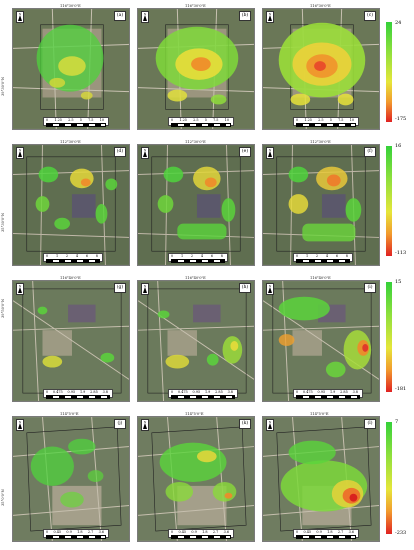 The image size is (414, 550). What do you see at coordinates (245, 424) in the screenshot?
I see `panel-label: (k)` at bounding box center [245, 424].